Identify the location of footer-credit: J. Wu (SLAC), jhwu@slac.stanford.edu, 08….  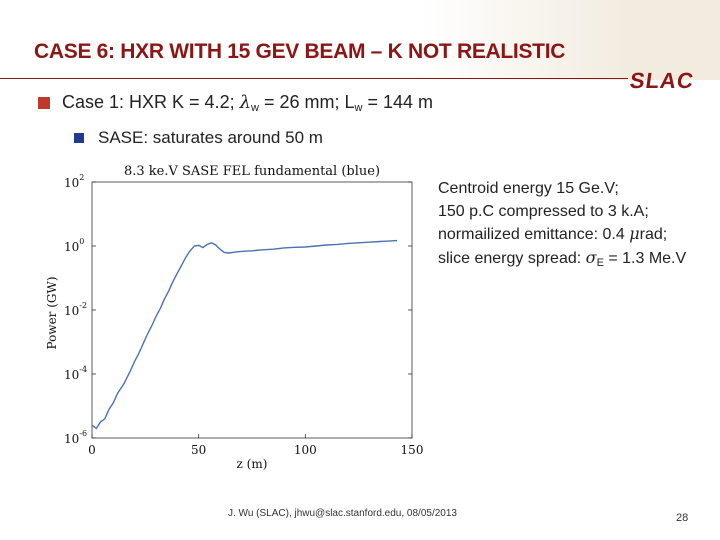
(342, 513).